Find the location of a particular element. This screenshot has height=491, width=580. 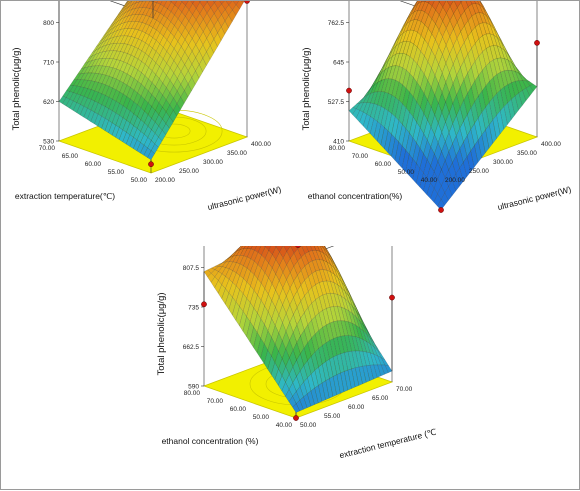

z-tick-label: 762.5 is located at coordinates (336, 23).